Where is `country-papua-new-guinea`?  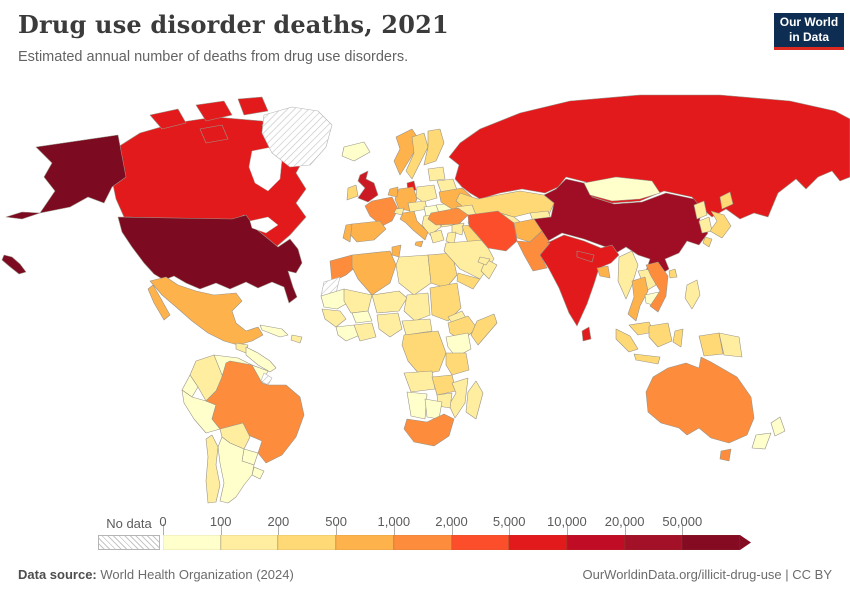 country-papua-new-guinea is located at coordinates (730, 345).